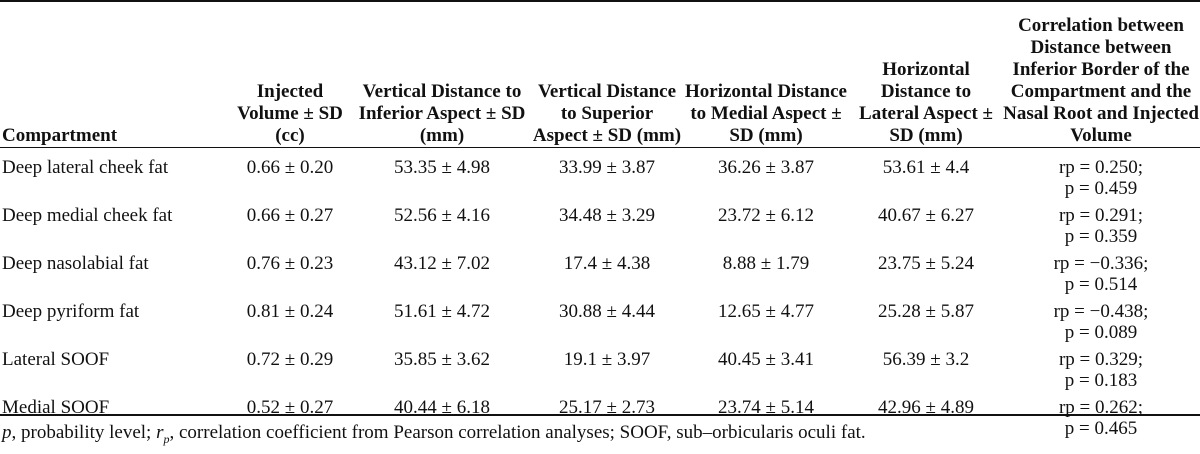  I want to click on r-subscript: p, so click(166, 438).